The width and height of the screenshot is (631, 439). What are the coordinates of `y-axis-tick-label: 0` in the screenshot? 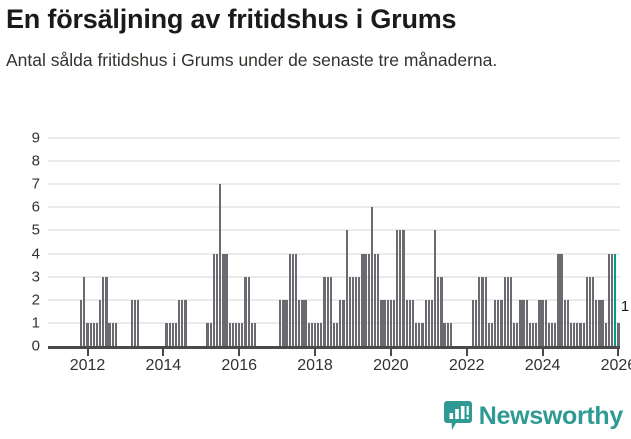 It's located at (35, 346).